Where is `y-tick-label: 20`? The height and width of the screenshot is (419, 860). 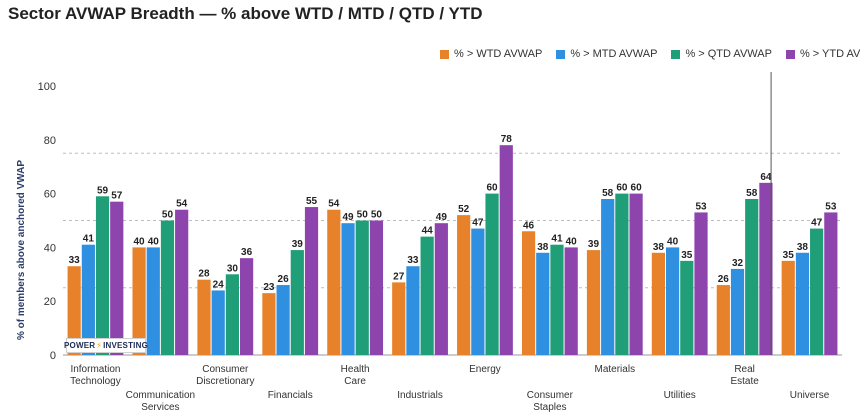 y-tick-label: 20 is located at coordinates (50, 302).